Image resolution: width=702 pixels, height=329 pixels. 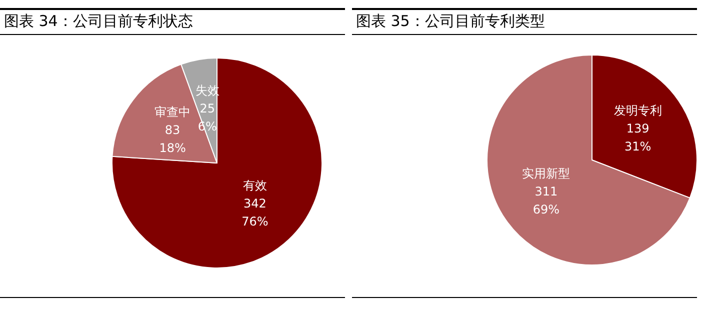 I want to click on chart-title: 图表 35：公司目前专利类型, so click(x=450, y=21).